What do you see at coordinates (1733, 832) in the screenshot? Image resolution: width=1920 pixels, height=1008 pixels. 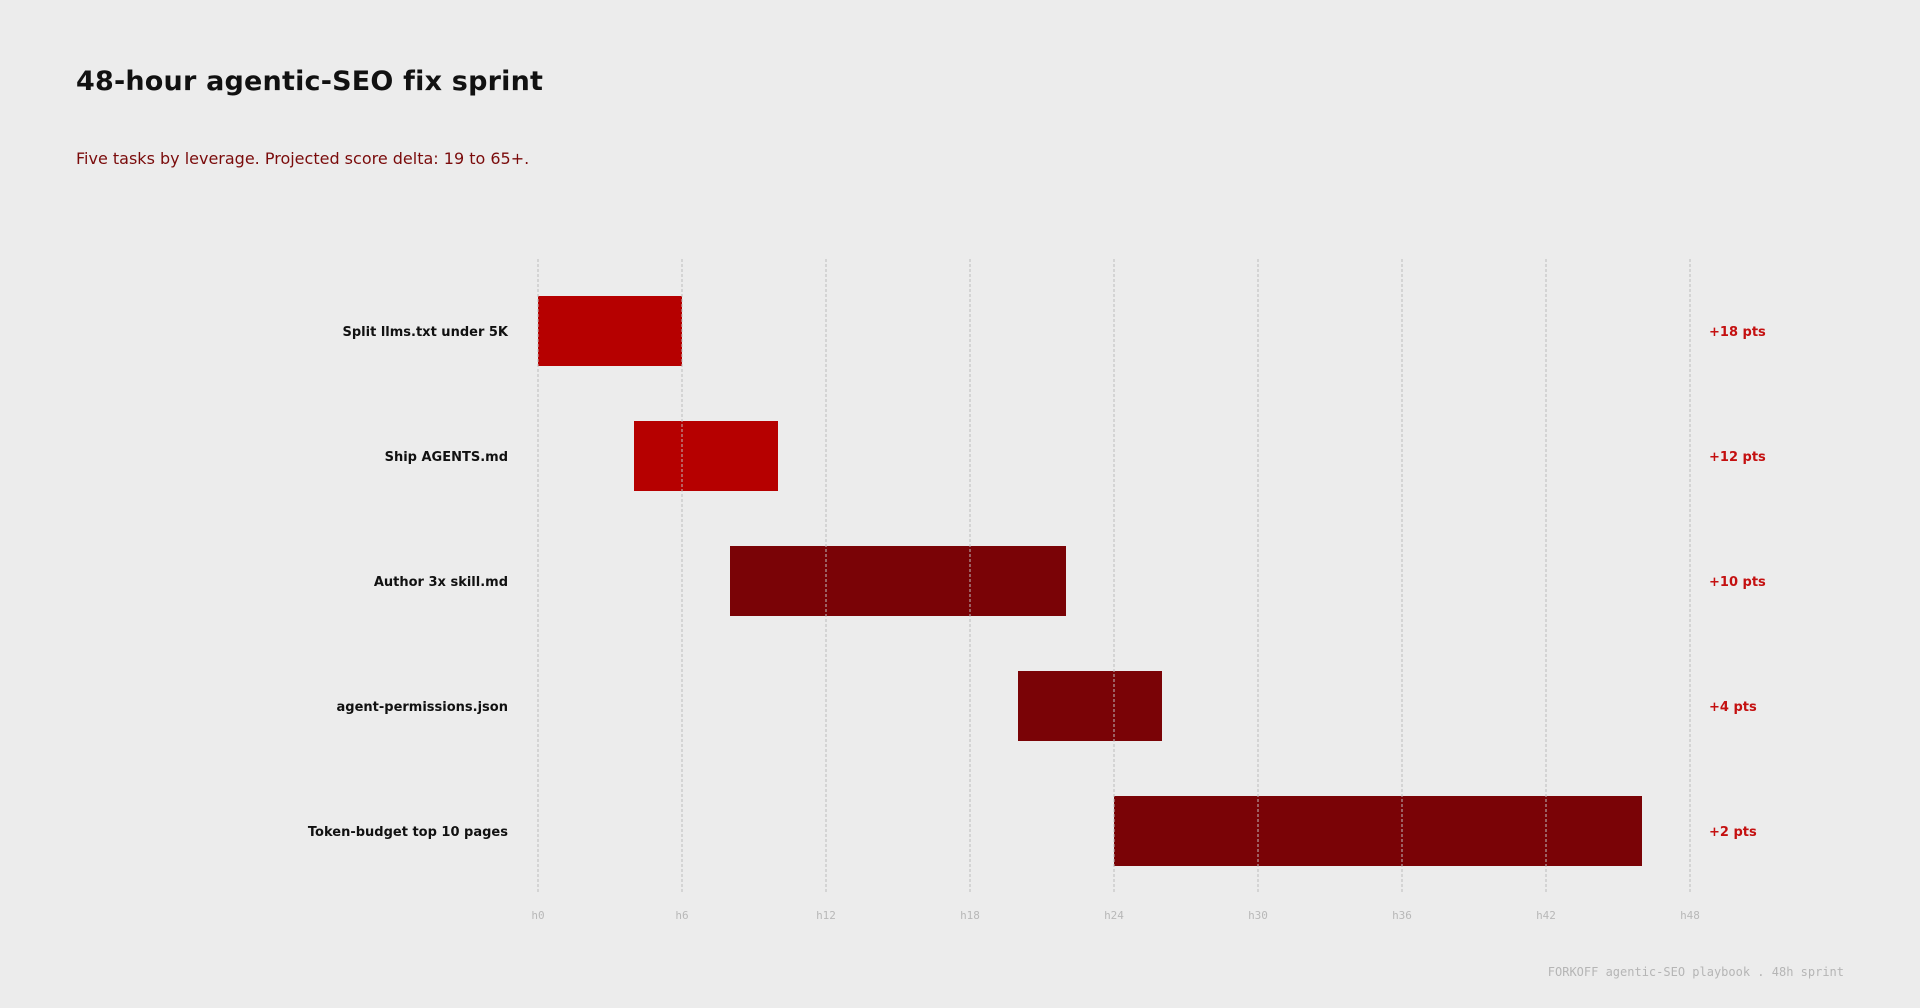 I see `task-delta: +2 pts` at bounding box center [1733, 832].